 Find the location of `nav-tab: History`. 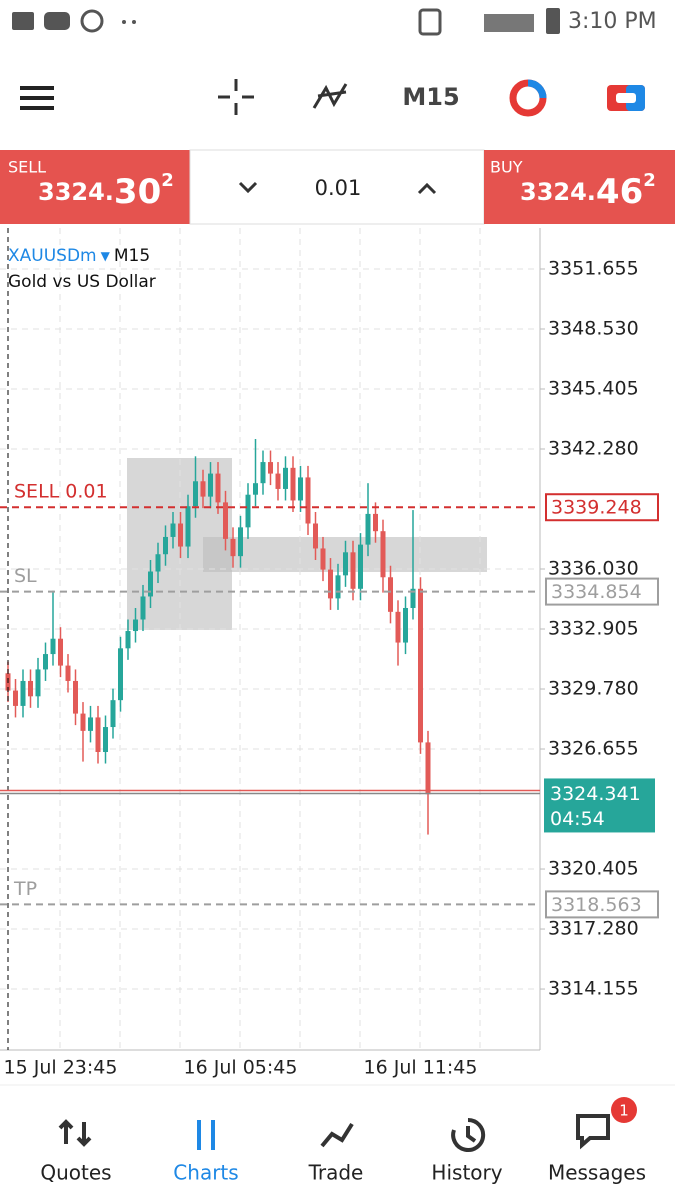

nav-tab: History is located at coordinates (466, 1173).